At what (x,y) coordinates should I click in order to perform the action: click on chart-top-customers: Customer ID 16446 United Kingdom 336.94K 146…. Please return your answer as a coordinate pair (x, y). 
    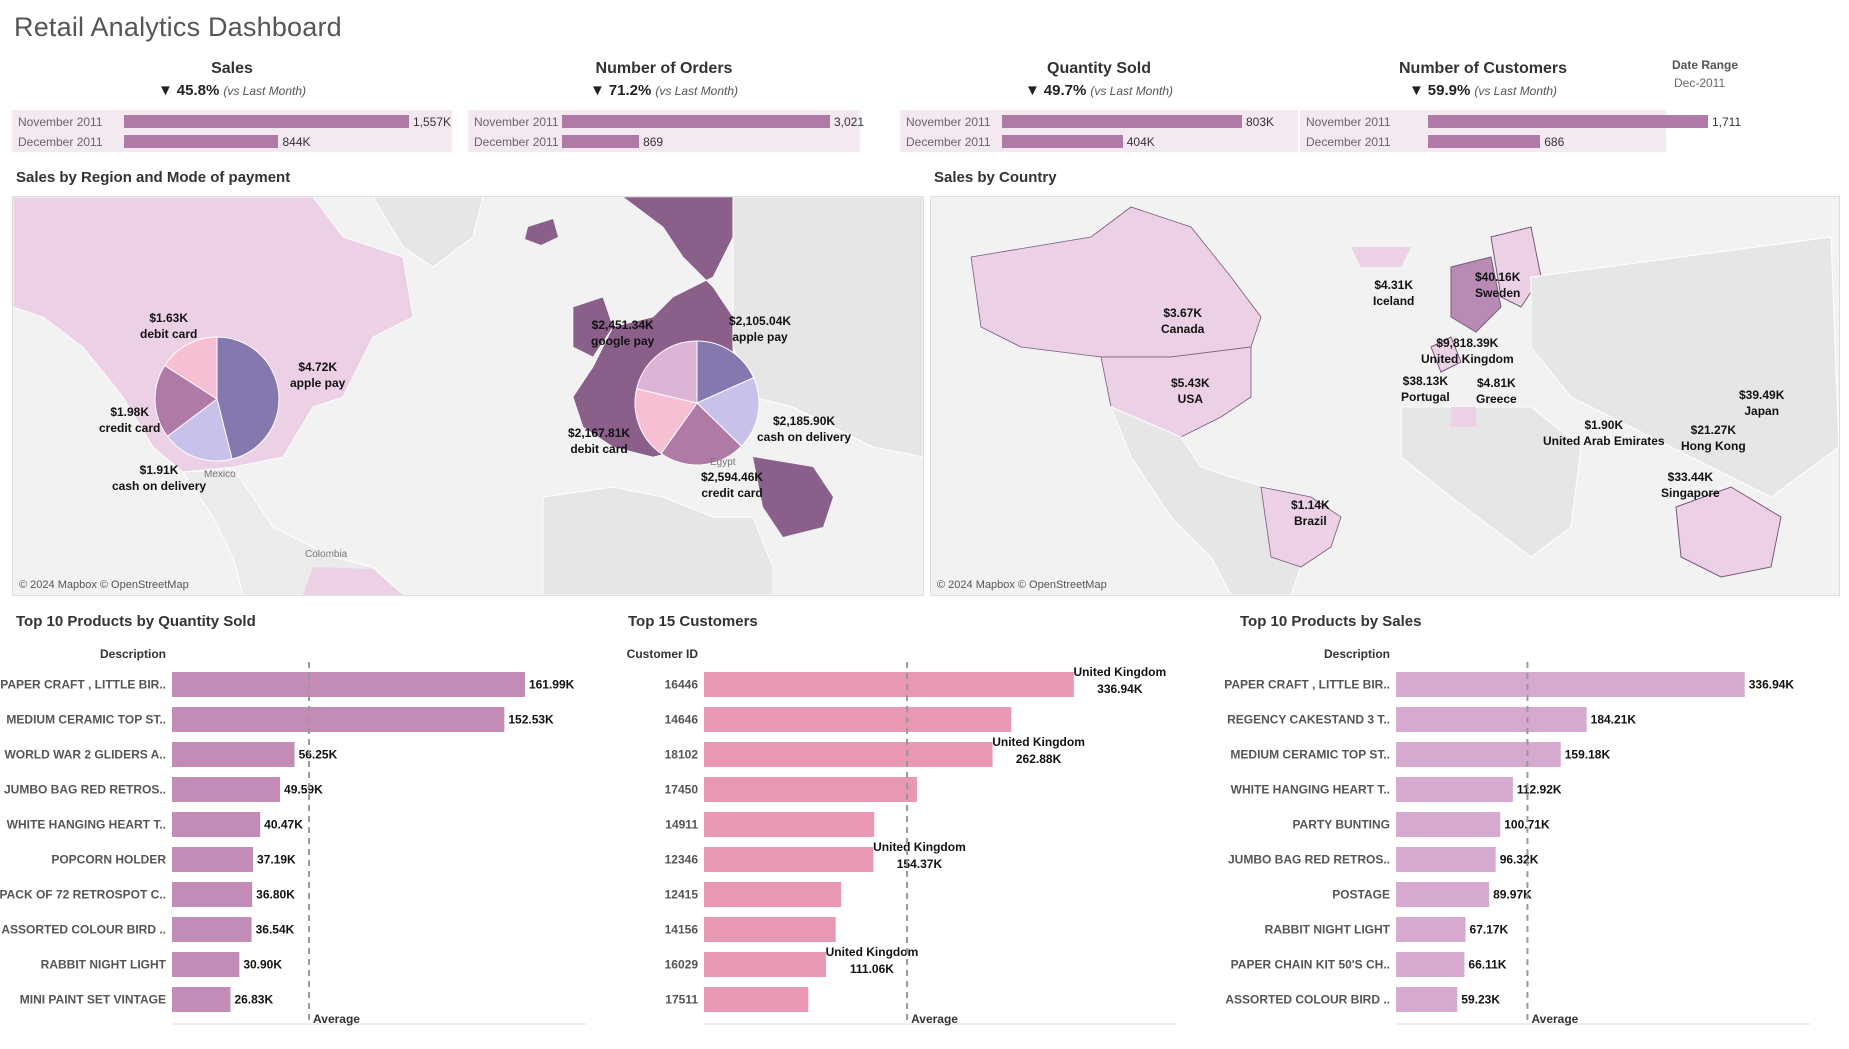
    Looking at the image, I should click on (918, 840).